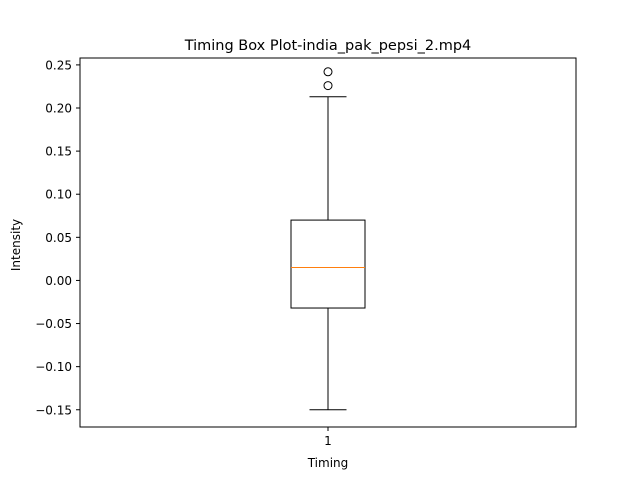 Image resolution: width=640 pixels, height=480 pixels. What do you see at coordinates (58, 281) in the screenshot?
I see `y-tick-label: 0.00` at bounding box center [58, 281].